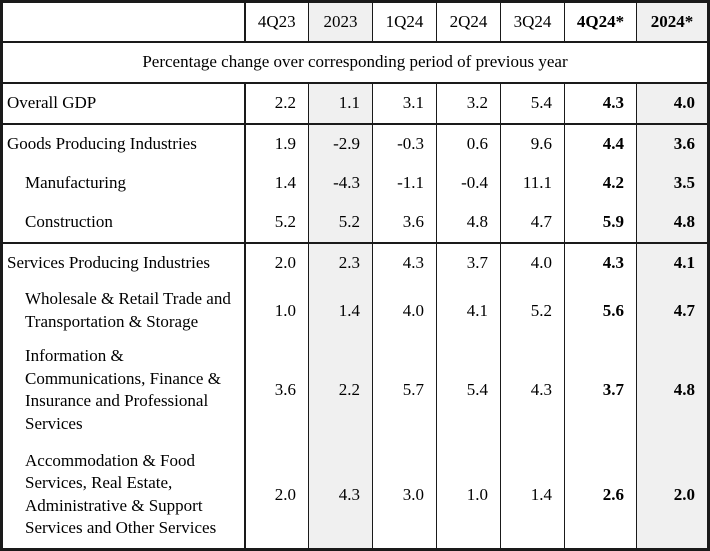 The height and width of the screenshot is (551, 710). I want to click on cell-services-3q24: 4.0, so click(532, 262).